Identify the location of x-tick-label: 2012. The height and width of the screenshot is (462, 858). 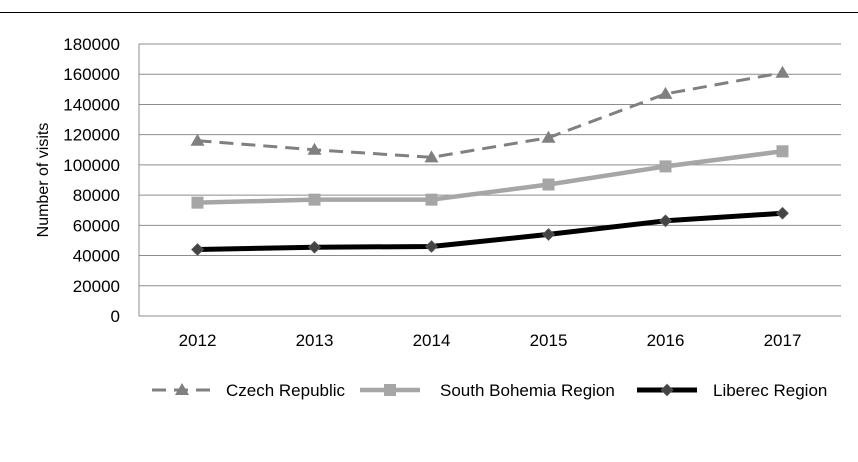
(198, 340).